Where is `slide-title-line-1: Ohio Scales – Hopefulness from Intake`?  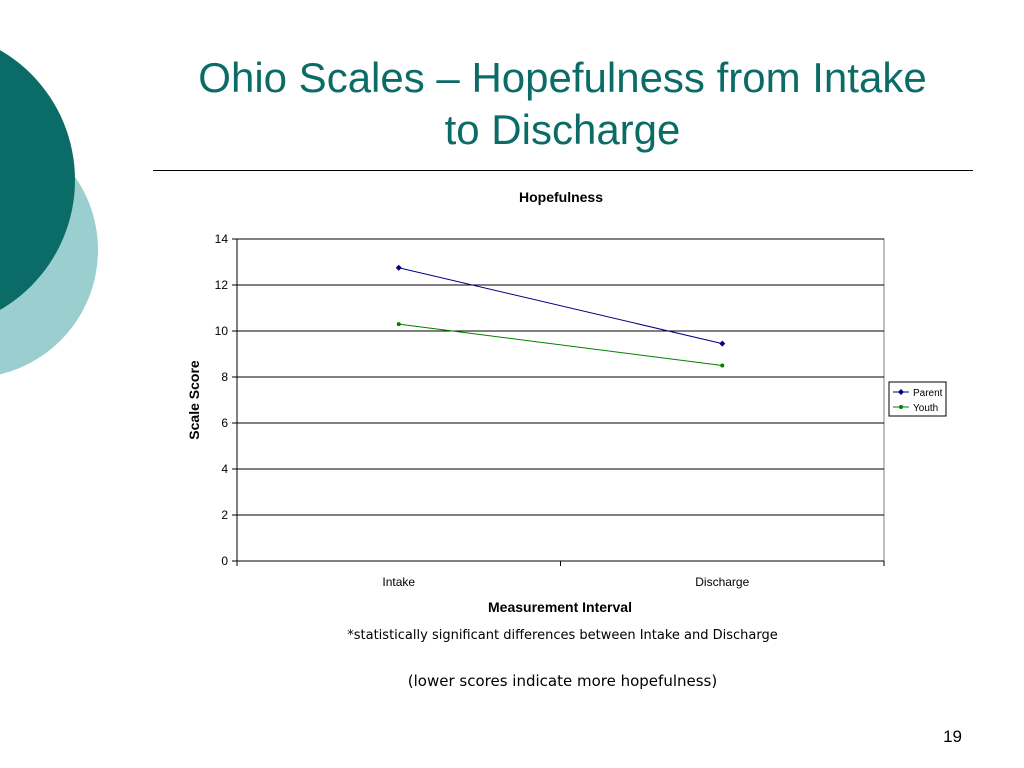
slide-title-line-1: Ohio Scales – Hopefulness from Intake is located at coordinates (562, 77).